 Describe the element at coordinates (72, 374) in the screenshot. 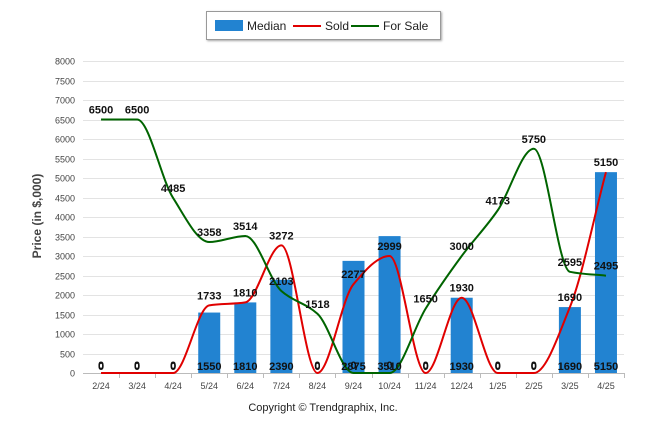

I see `y-tick-label: 0` at that location.